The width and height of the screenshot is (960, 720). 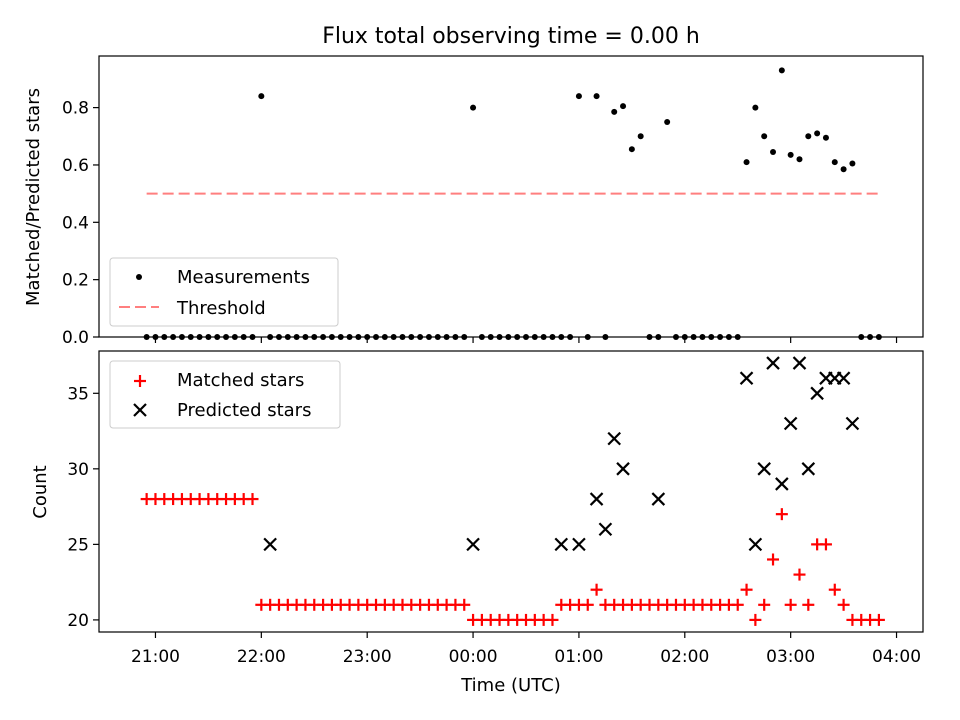 I want to click on top-y-tick-label: 0.8, so click(x=75, y=109).